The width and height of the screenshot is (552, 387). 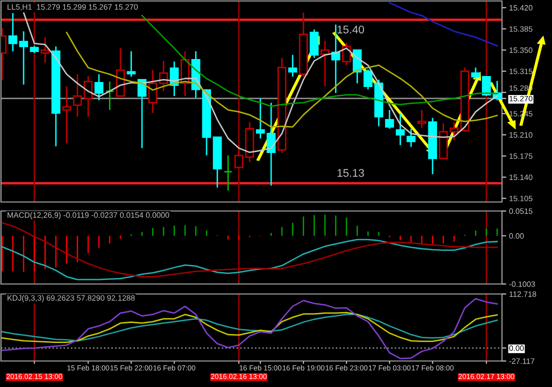 I want to click on ref-line-label: 15.13, so click(x=351, y=173).